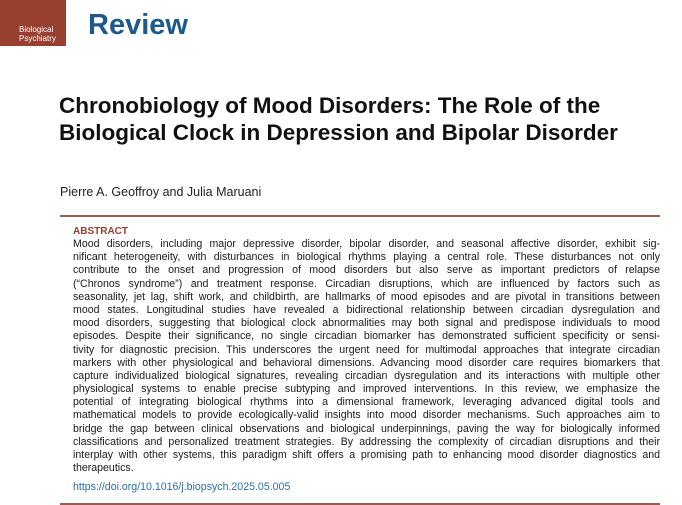 This screenshot has width=682, height=505. Describe the element at coordinates (138, 25) in the screenshot. I see `section-label: Review` at that location.